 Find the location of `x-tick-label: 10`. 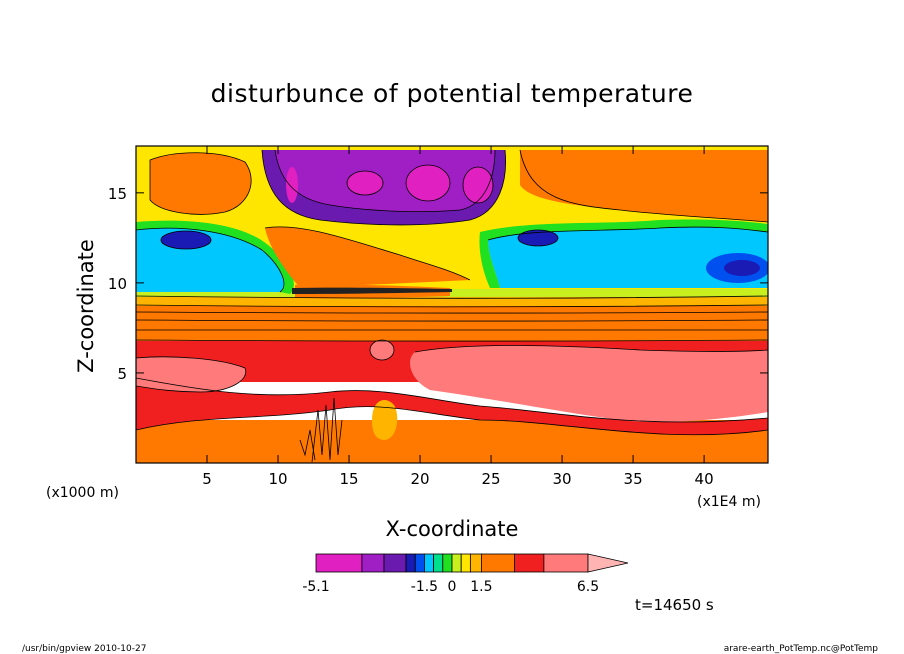

x-tick-label: 10 is located at coordinates (277, 479).